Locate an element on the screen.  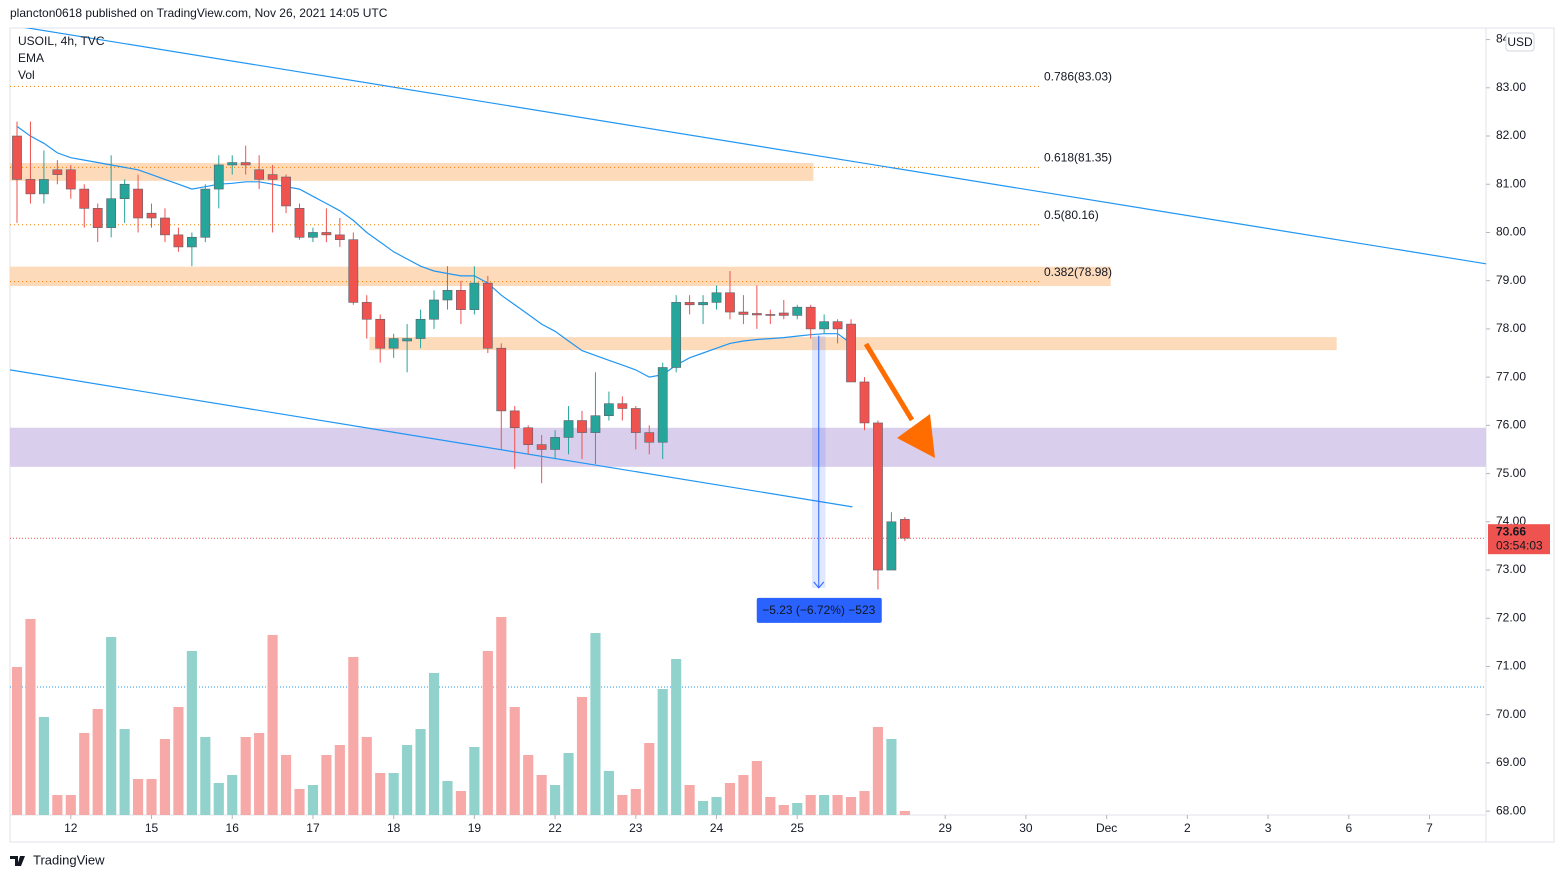
x-tick-label: 30 is located at coordinates (1026, 828).